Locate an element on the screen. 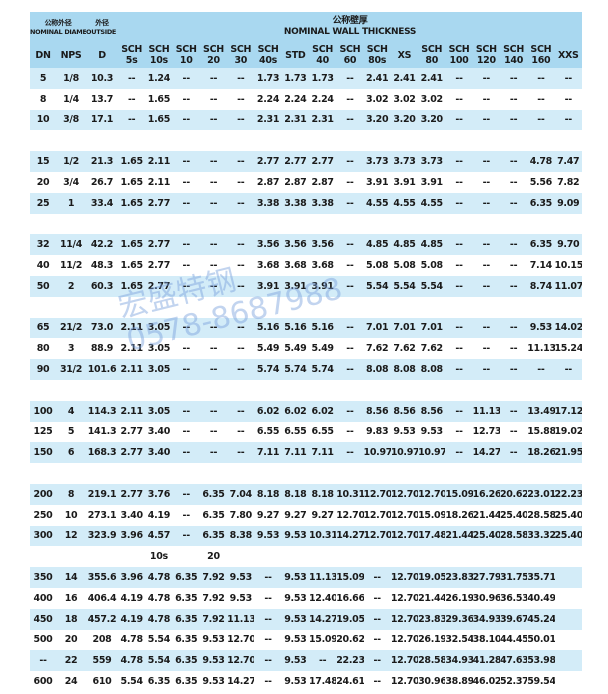 The width and height of the screenshot is (608, 694). cell: 350 is located at coordinates (43, 578).